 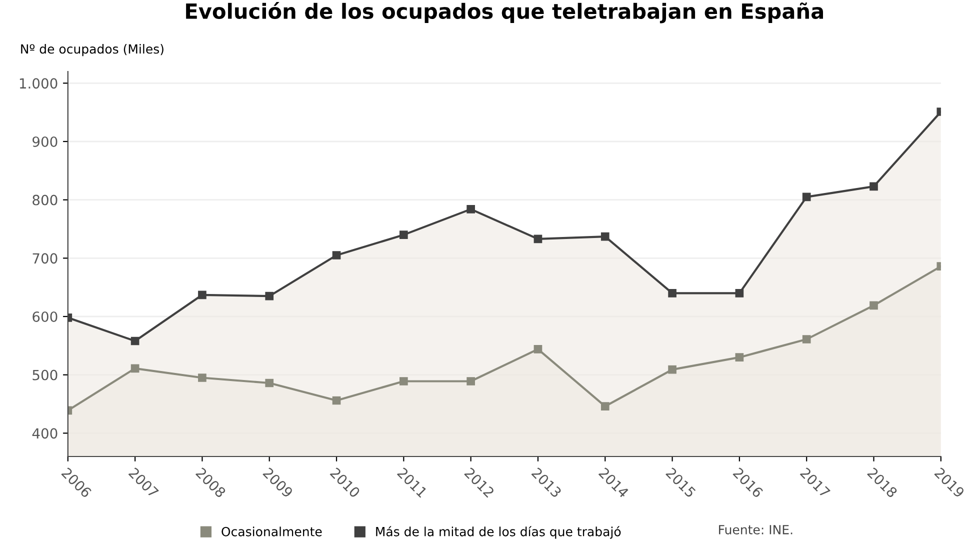 I want to click on y-axis-title: Nº de ocupados (Miles), so click(x=92, y=50).